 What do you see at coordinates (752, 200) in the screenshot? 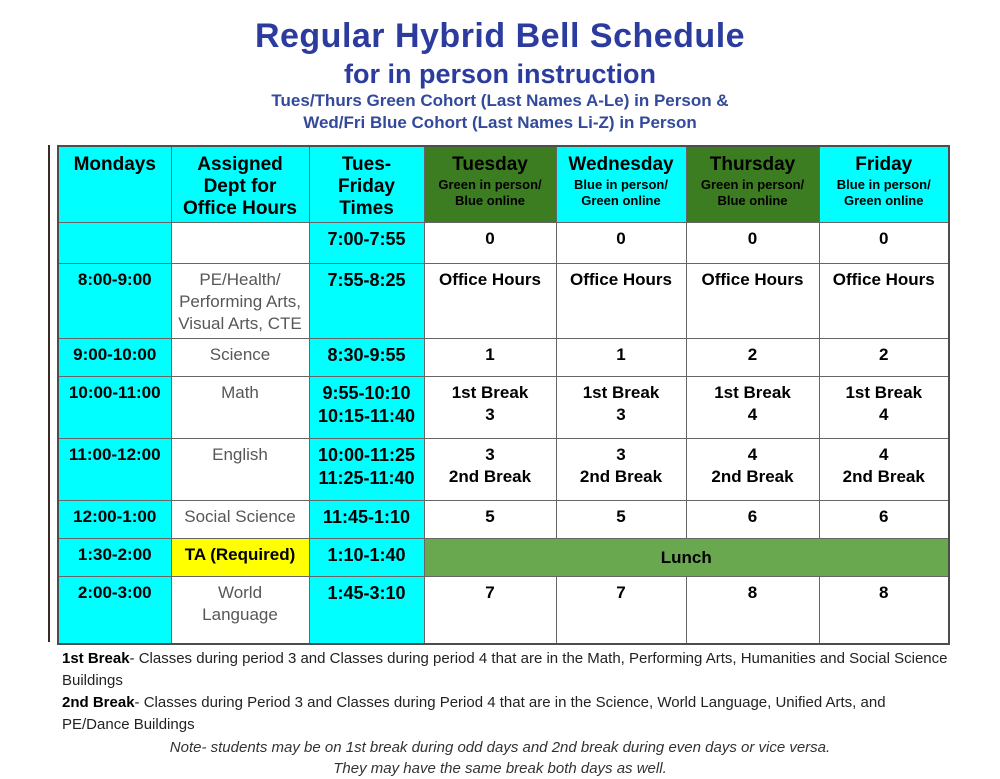
I see `text-line: Blue online` at bounding box center [752, 200].